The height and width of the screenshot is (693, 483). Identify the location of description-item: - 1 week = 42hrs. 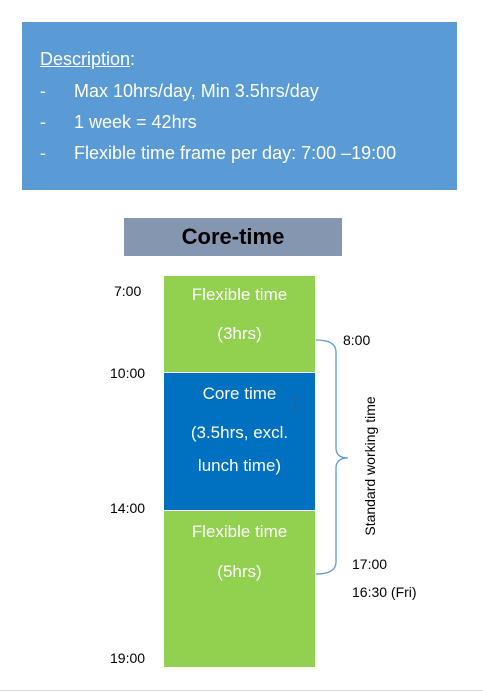
(248, 126).